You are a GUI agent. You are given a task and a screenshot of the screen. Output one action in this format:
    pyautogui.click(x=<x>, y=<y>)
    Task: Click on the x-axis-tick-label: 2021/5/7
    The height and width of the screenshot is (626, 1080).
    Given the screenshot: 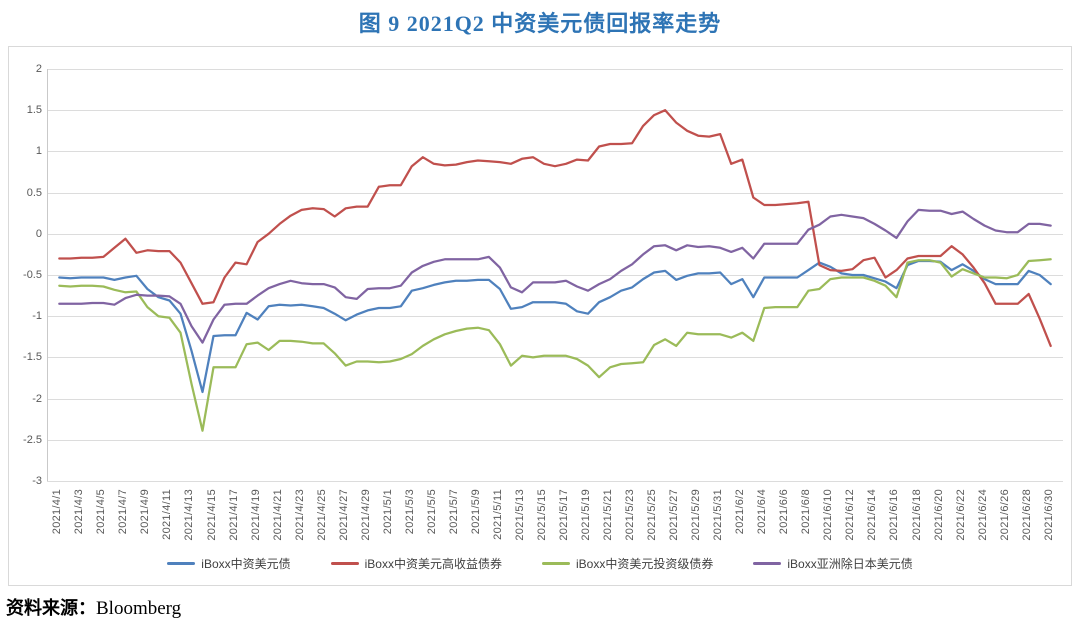 What is the action you would take?
    pyautogui.click(x=453, y=512)
    